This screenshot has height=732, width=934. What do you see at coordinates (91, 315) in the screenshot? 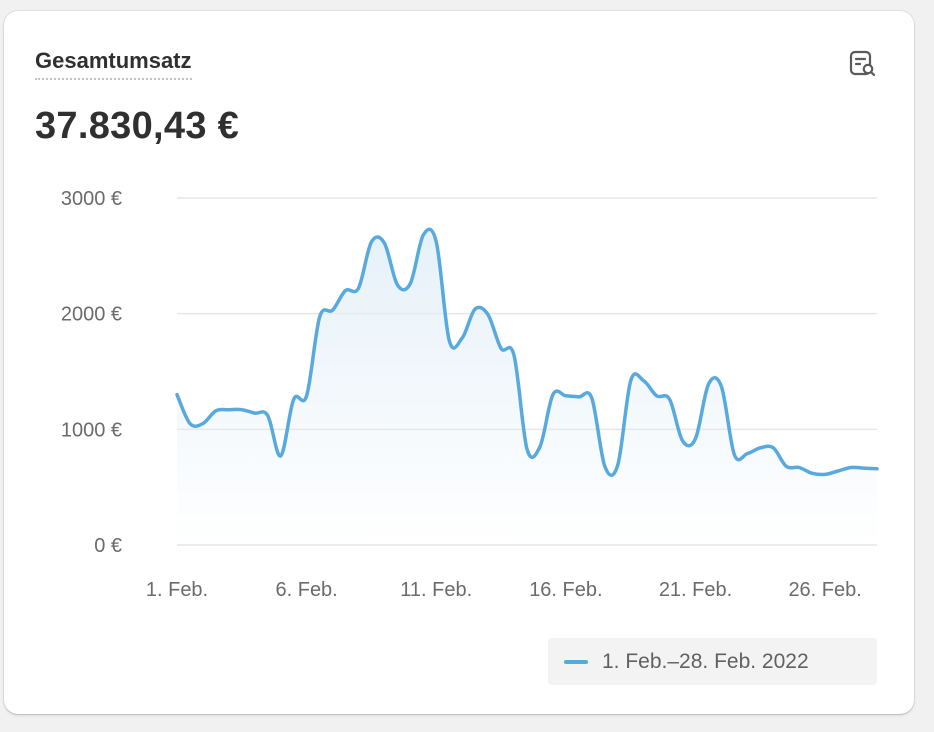
I see `y-tick-label: 2000 €` at bounding box center [91, 315].